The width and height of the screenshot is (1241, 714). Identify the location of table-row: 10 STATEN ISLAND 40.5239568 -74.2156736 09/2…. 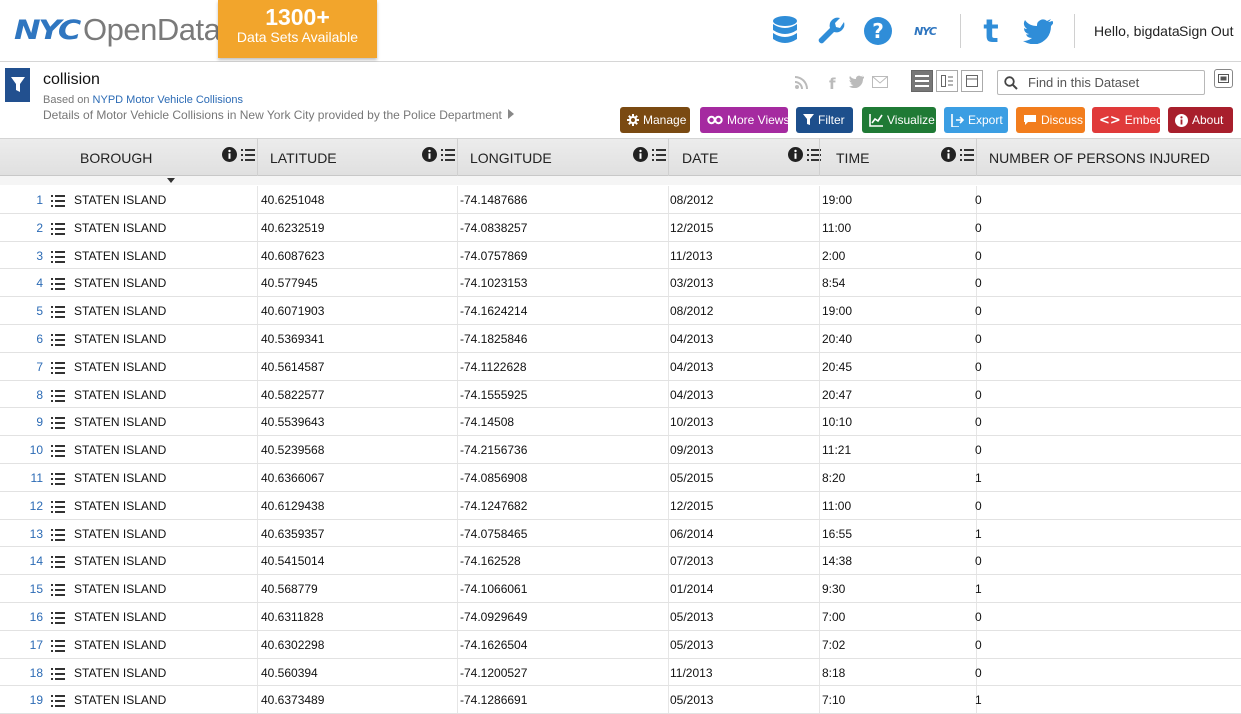
(620, 450).